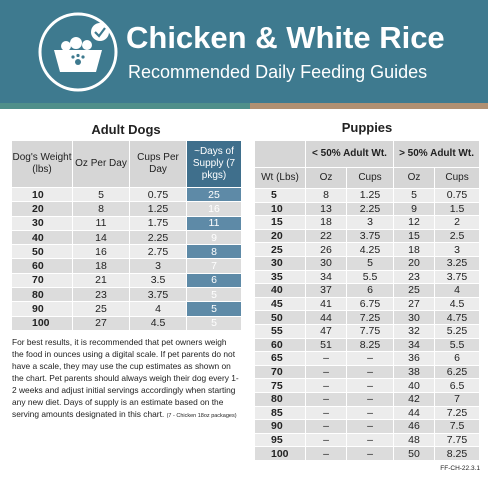  I want to click on column-header: Cups Per Day, so click(158, 164).